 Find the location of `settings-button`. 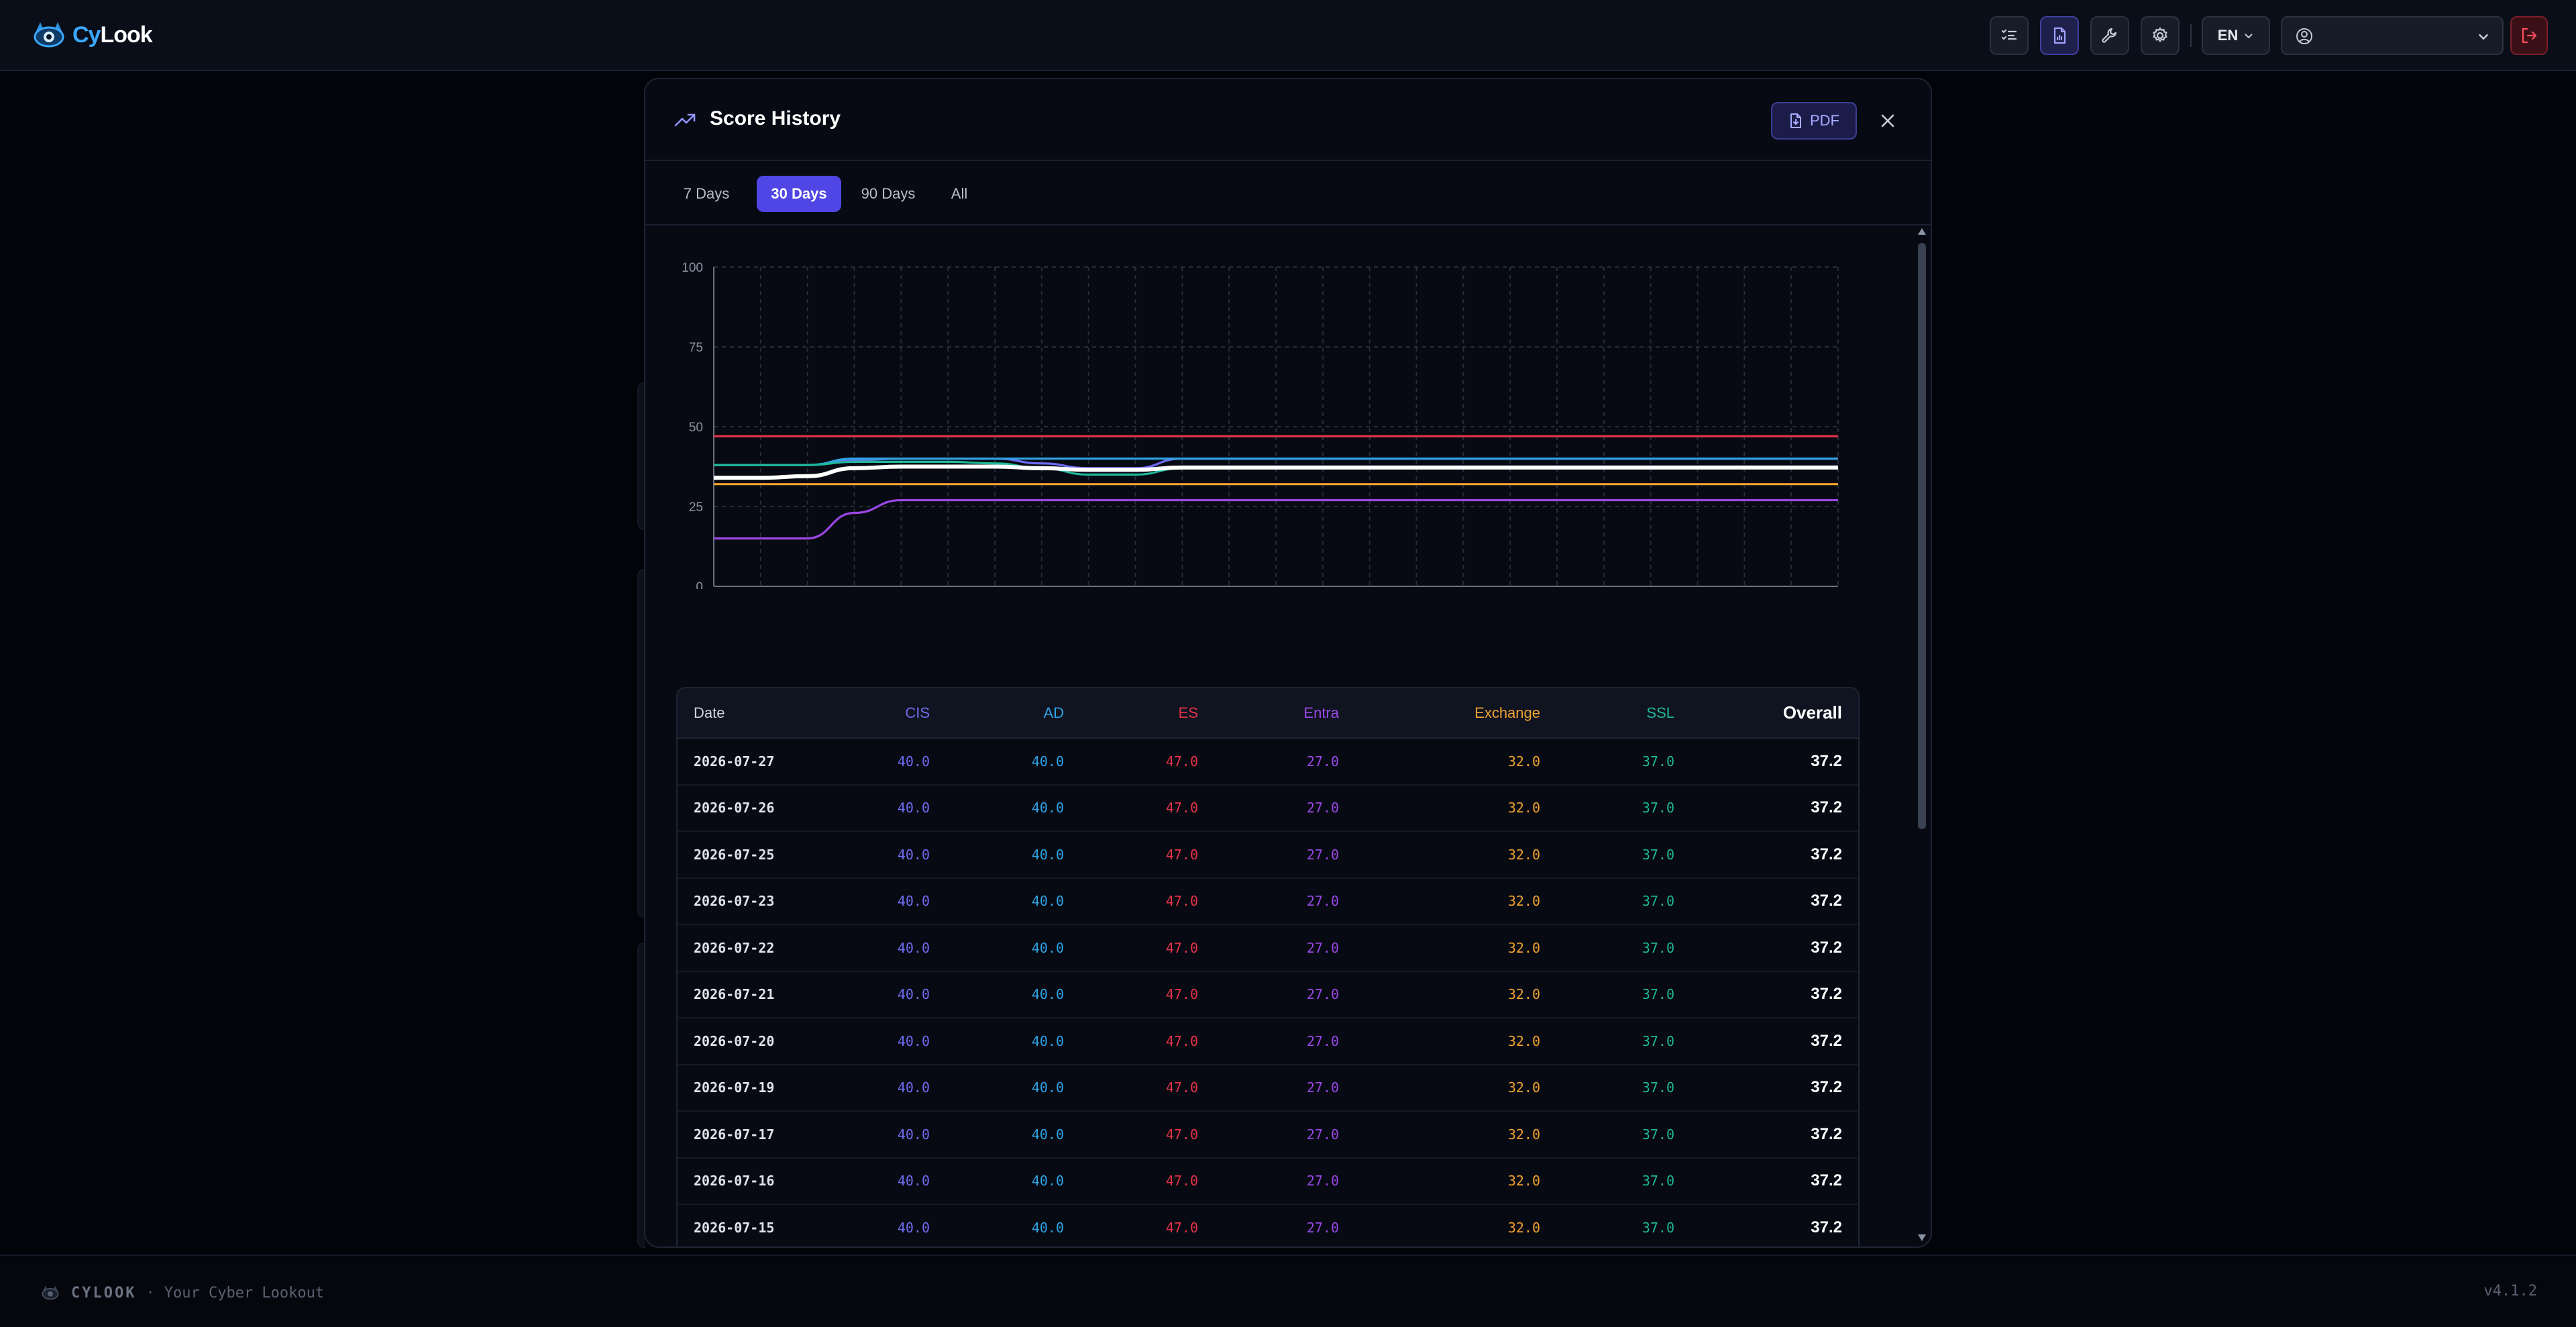

settings-button is located at coordinates (2160, 35).